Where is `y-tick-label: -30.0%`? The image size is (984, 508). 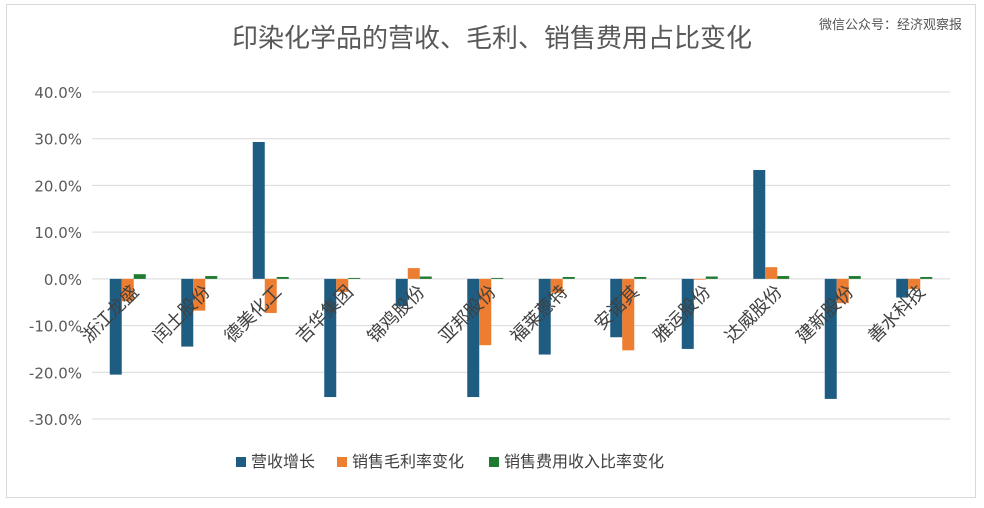 y-tick-label: -30.0% is located at coordinates (55, 420).